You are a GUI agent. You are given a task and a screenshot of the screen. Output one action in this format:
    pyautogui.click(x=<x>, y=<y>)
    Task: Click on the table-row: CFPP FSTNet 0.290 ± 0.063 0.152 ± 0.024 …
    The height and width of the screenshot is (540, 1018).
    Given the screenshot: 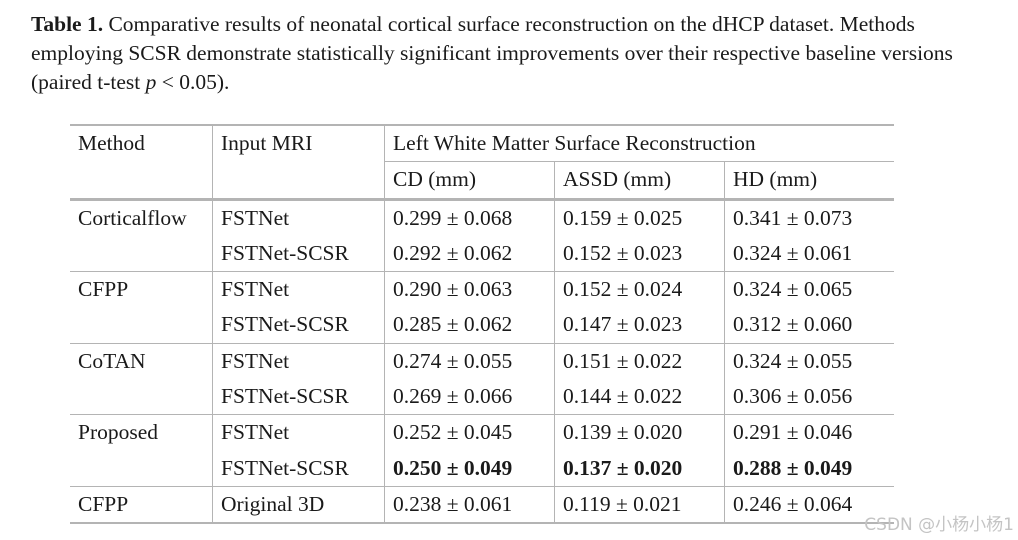 What is the action you would take?
    pyautogui.click(x=482, y=289)
    